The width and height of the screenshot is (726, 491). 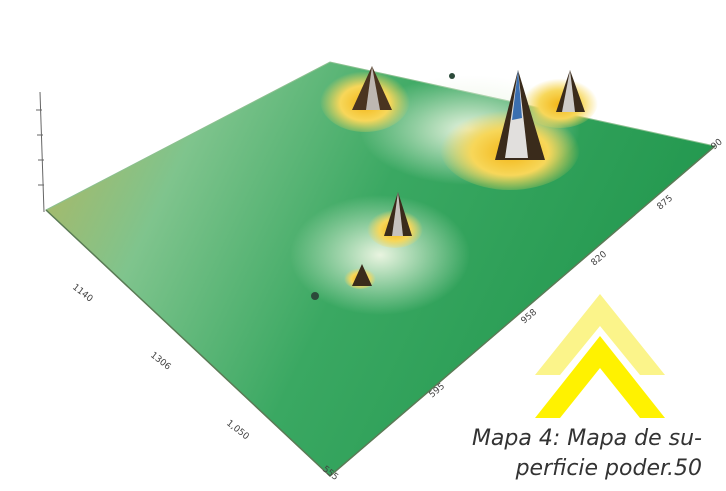 I want to click on tick-label: 90, so click(x=717, y=144).